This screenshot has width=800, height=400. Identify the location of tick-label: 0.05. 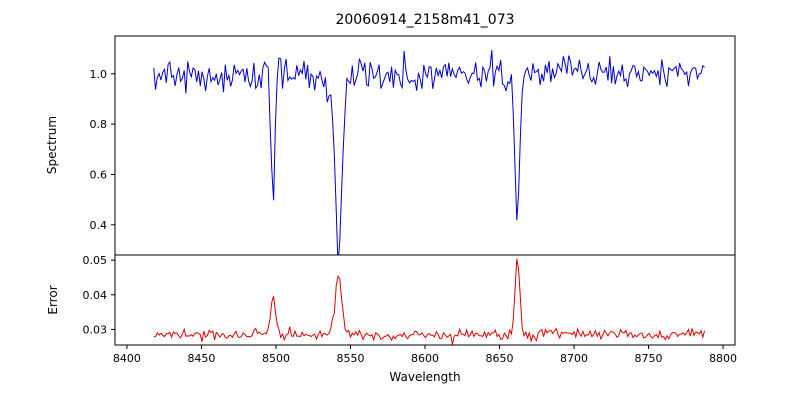
(95, 260).